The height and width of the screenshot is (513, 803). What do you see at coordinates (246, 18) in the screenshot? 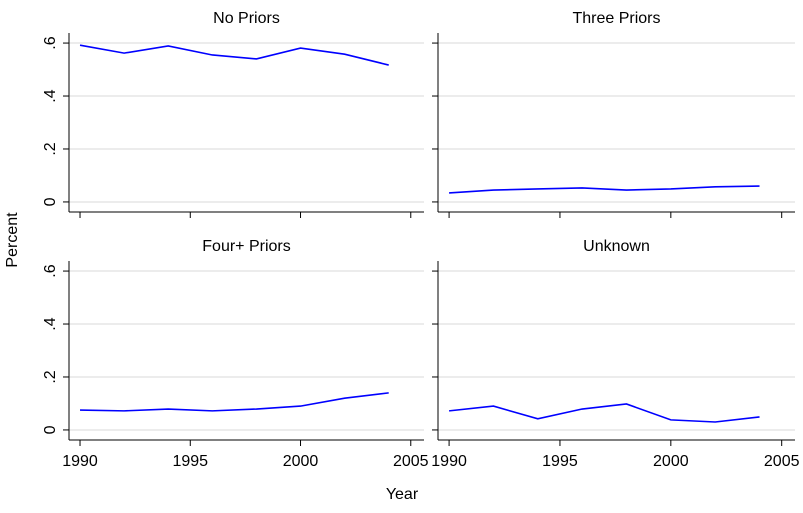
I see `panel-title: No Priors` at bounding box center [246, 18].